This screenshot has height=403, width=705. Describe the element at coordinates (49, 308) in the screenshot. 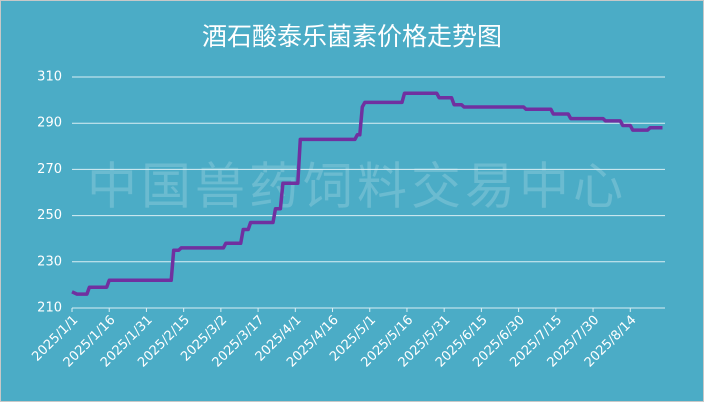

I see `y-tick-label: 210` at that location.